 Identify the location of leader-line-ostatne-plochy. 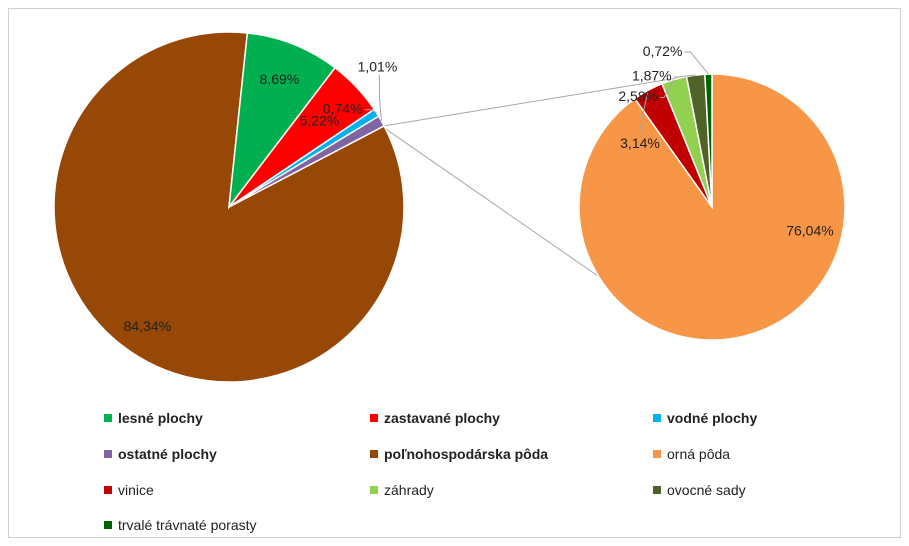
(380, 98).